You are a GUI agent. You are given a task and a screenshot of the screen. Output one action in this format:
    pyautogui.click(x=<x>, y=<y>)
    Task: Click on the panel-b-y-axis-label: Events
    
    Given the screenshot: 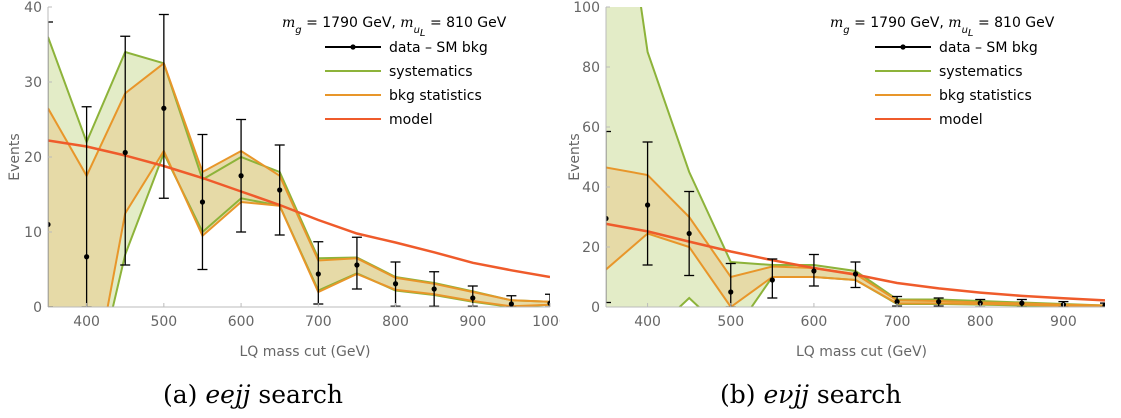 What is the action you would take?
    pyautogui.click(x=575, y=156)
    